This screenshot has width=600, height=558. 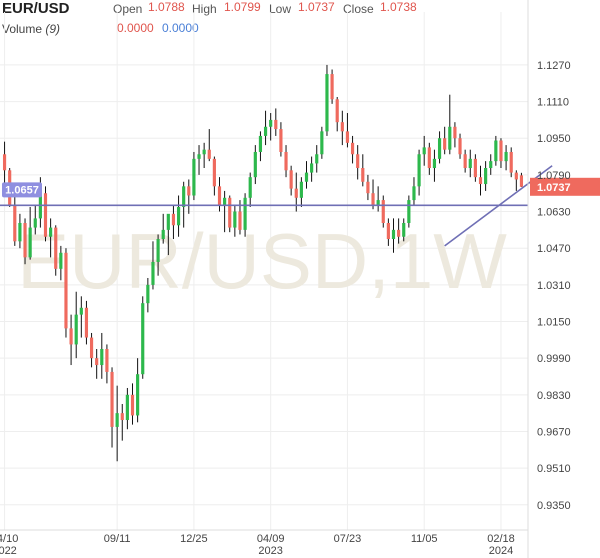 I want to click on x-tick-label: 09/11, so click(x=117, y=539).